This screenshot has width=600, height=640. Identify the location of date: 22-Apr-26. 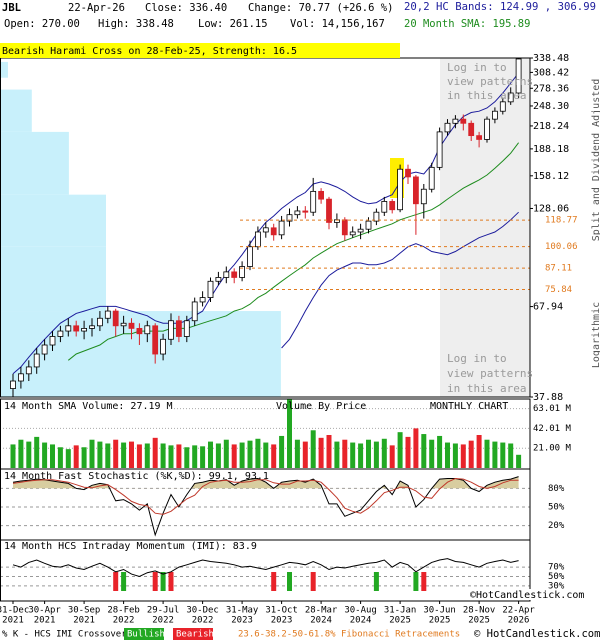
(96, 8).